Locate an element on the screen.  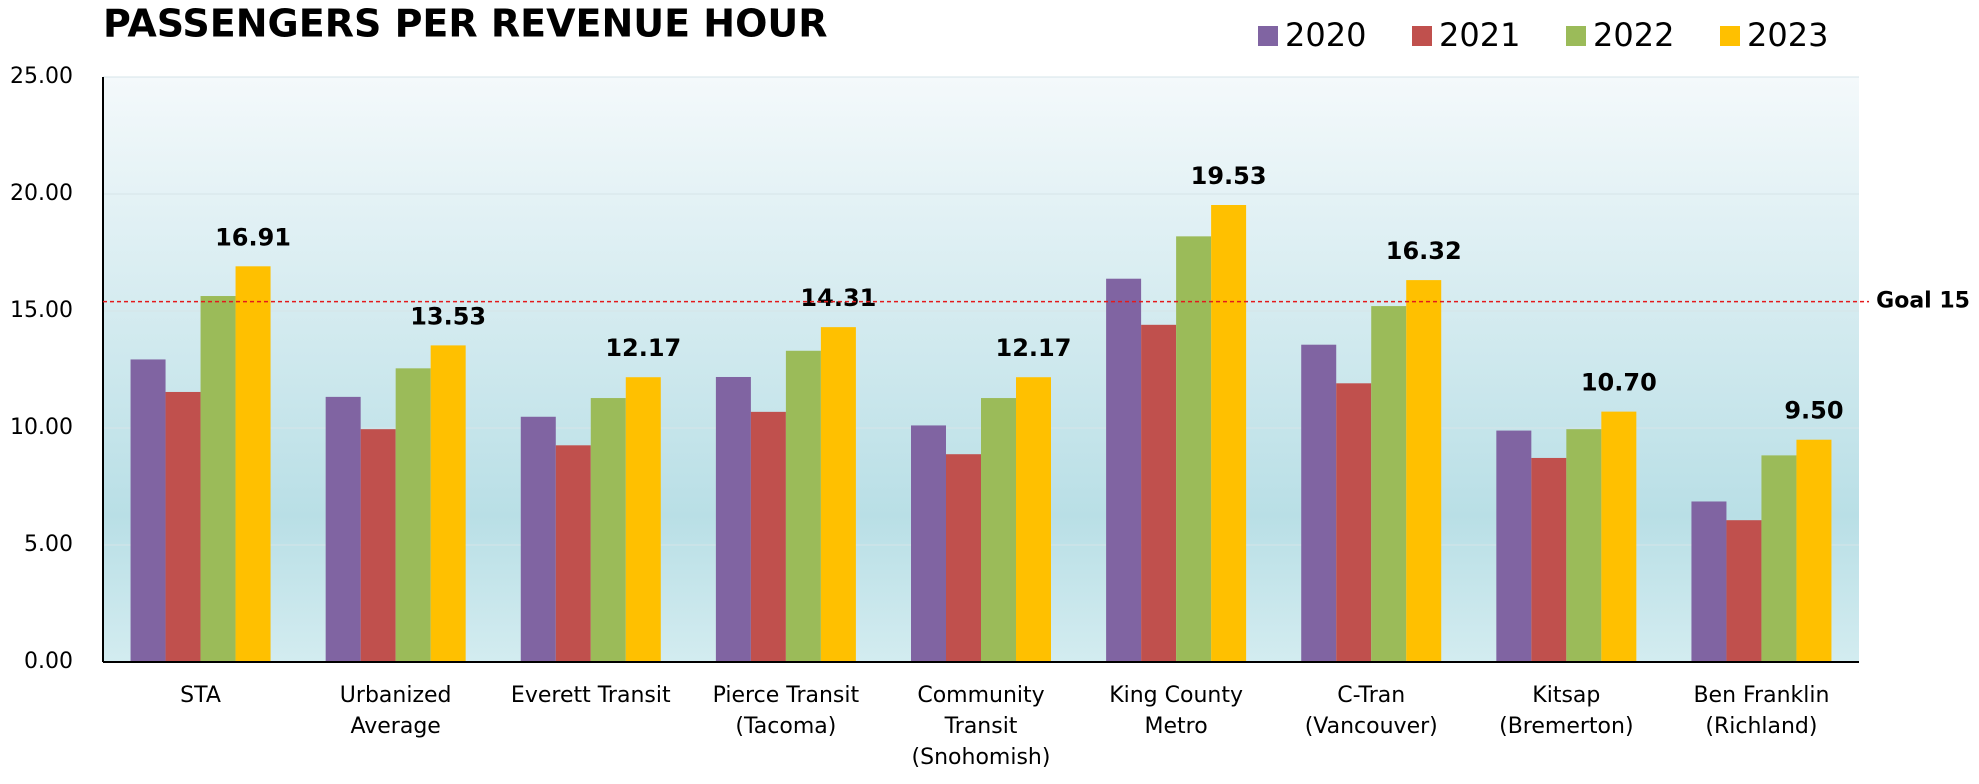
x-tick-label: Kitsap (Bremerton) is located at coordinates (1566, 711).